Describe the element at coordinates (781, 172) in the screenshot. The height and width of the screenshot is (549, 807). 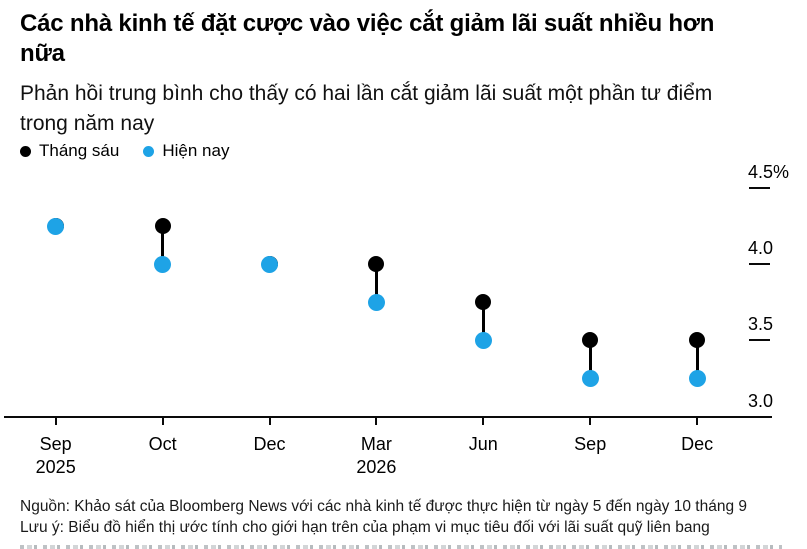
I see `percent-sign: %` at that location.